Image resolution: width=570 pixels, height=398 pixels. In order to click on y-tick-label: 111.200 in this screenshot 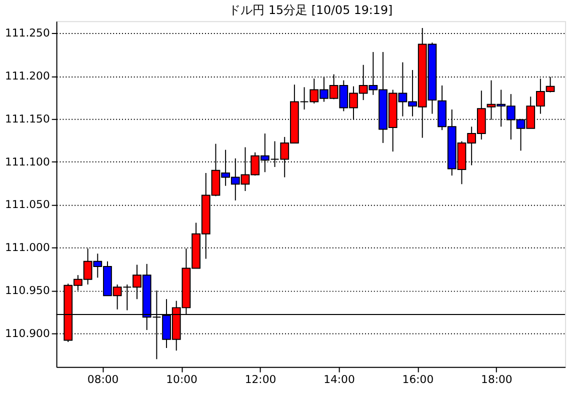, I will do `click(27, 75)`.